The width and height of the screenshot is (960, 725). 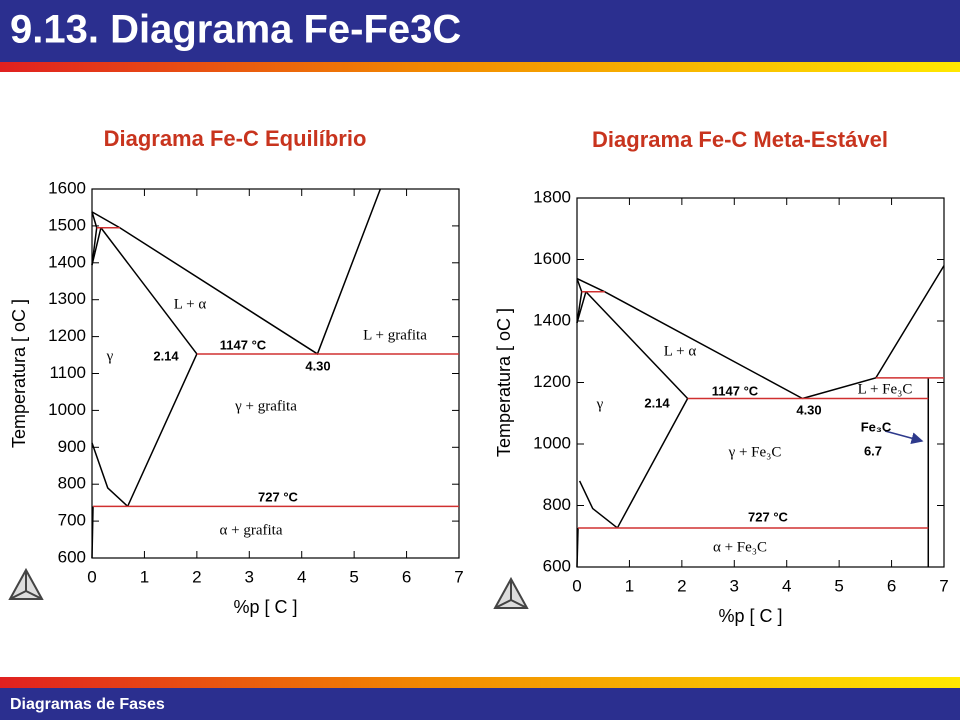 What do you see at coordinates (67, 224) in the screenshot?
I see `y-tick-label: 1500` at bounding box center [67, 224].